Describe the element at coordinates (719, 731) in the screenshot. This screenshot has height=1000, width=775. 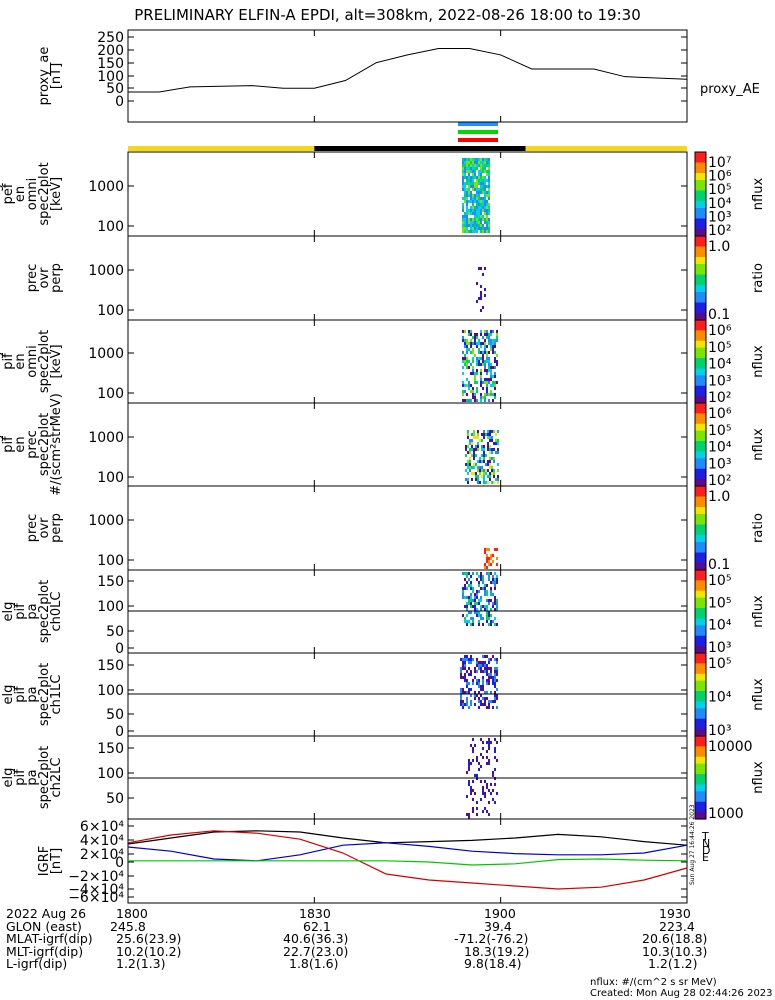
I see `colorbar-tick-label: 10³` at that location.